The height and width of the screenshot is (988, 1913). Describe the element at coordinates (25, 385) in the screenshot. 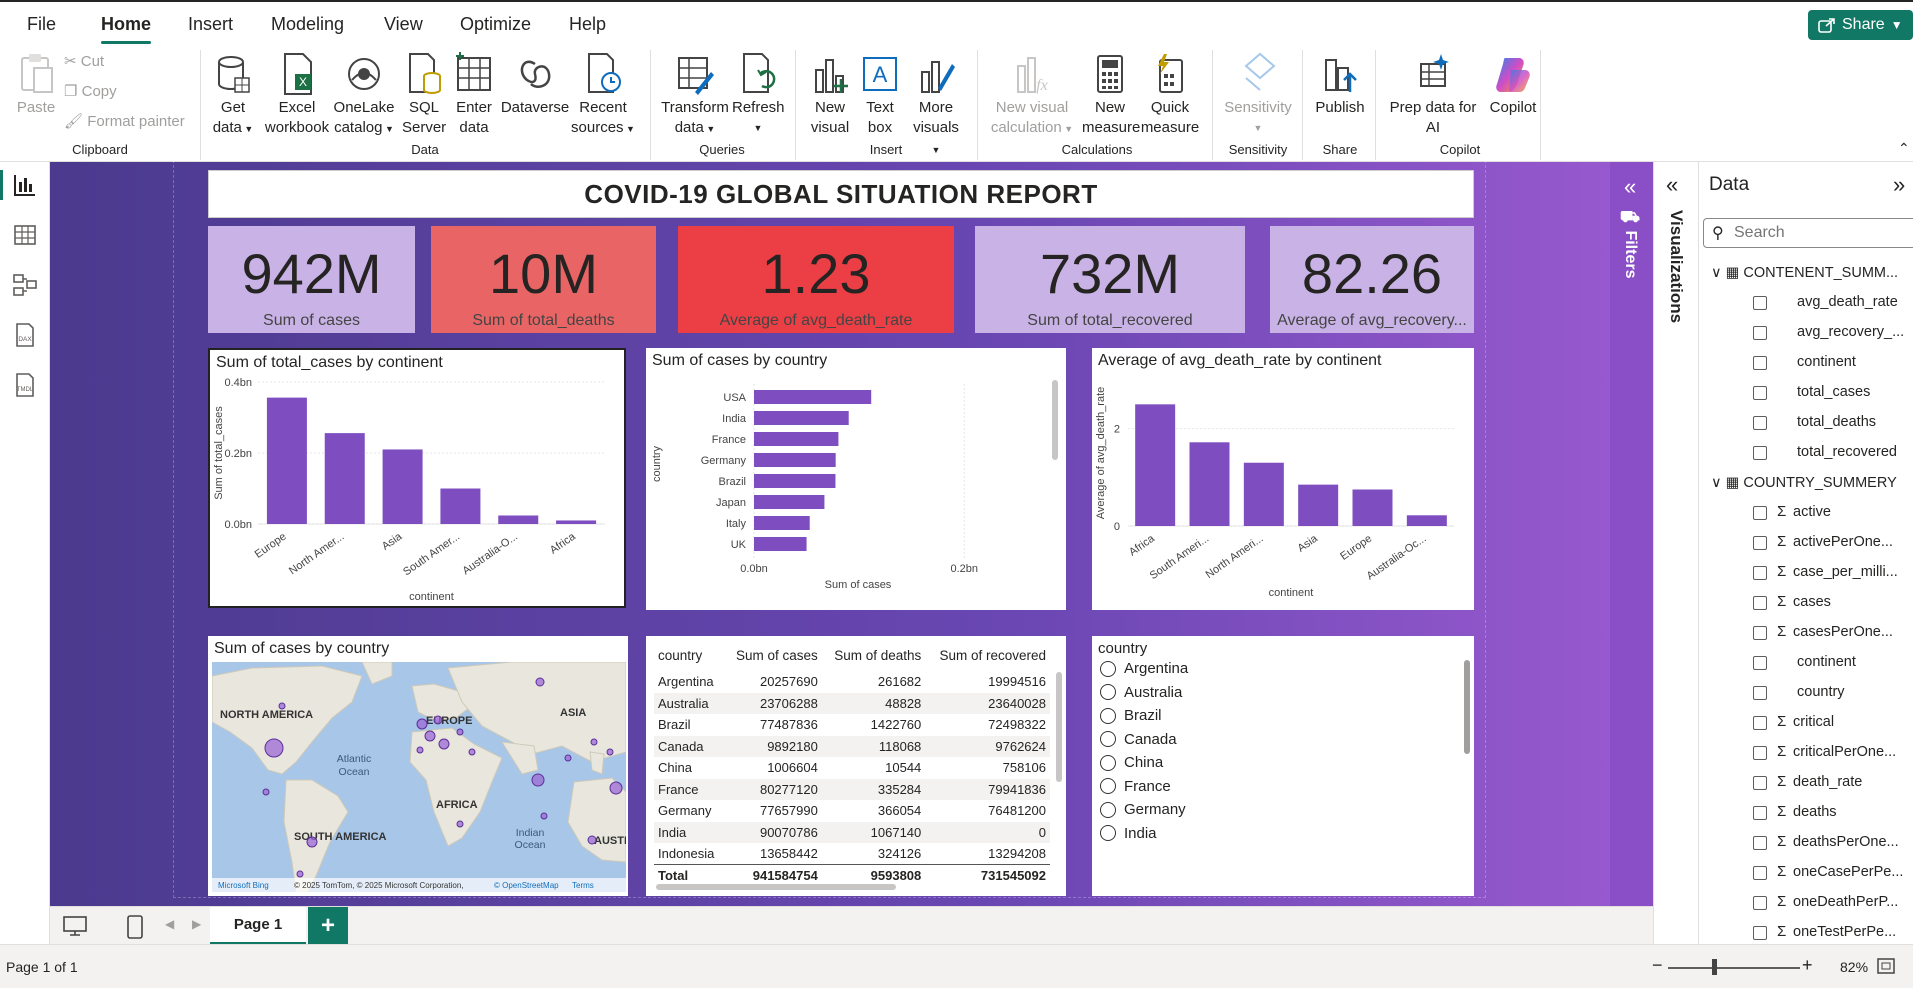

I see `tmdl-view-icon: TMDL` at that location.